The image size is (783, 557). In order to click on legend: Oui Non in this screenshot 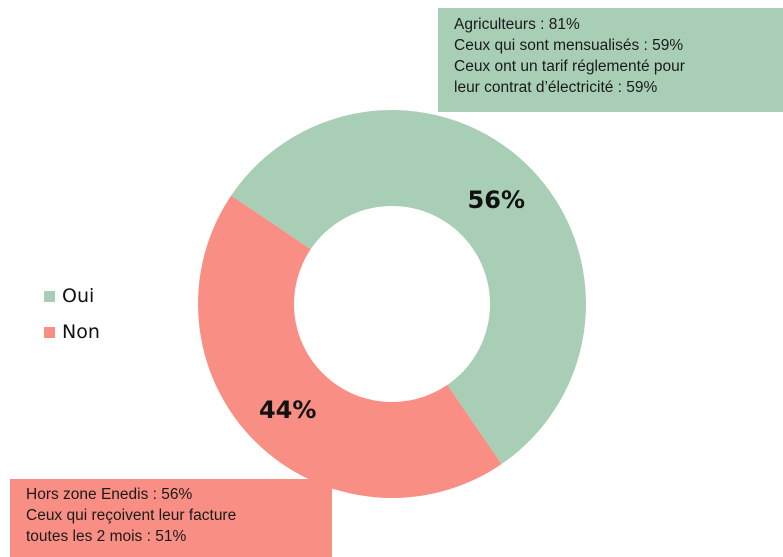, I will do `click(72, 314)`.